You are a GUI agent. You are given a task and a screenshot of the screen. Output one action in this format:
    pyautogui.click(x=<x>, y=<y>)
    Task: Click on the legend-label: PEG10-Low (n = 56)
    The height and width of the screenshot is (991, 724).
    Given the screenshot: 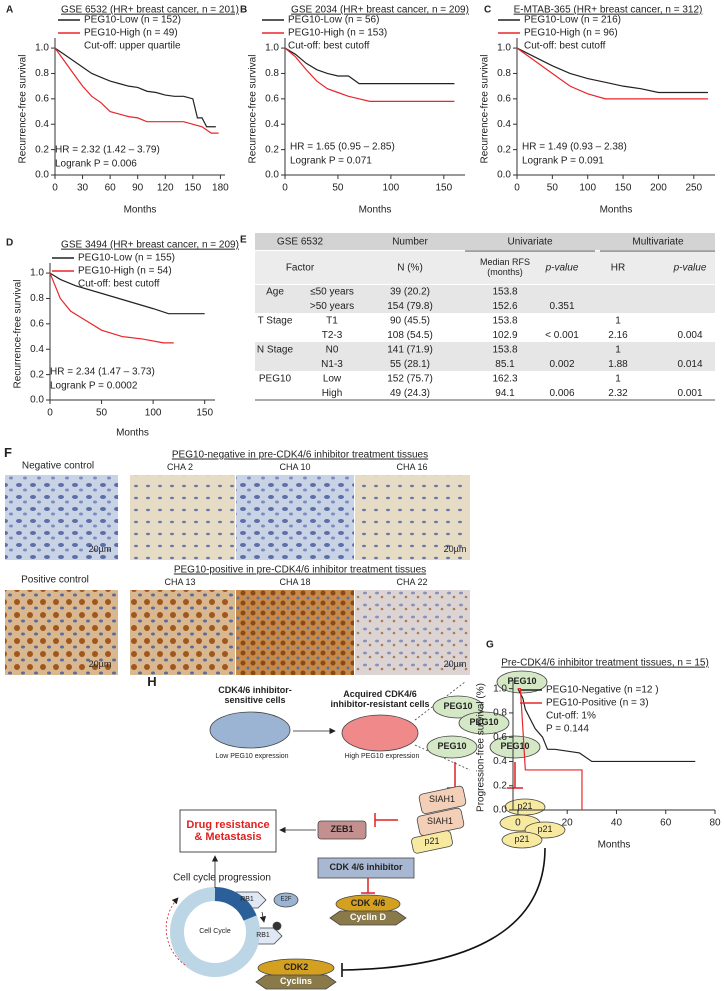 What is the action you would take?
    pyautogui.click(x=333, y=20)
    